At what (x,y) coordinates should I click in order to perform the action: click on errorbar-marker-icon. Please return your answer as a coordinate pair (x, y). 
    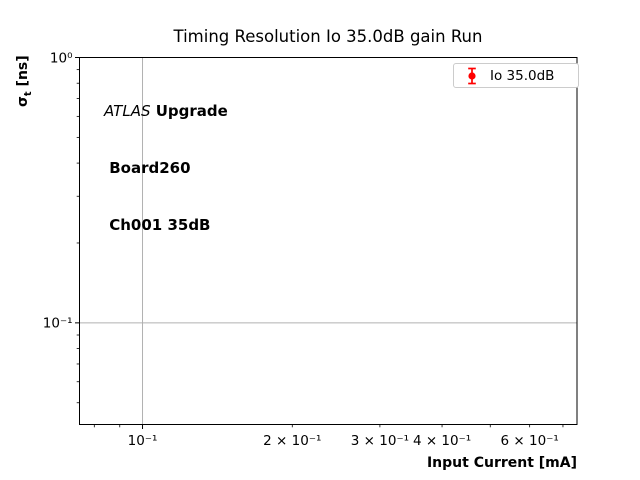
    Looking at the image, I should click on (472, 75).